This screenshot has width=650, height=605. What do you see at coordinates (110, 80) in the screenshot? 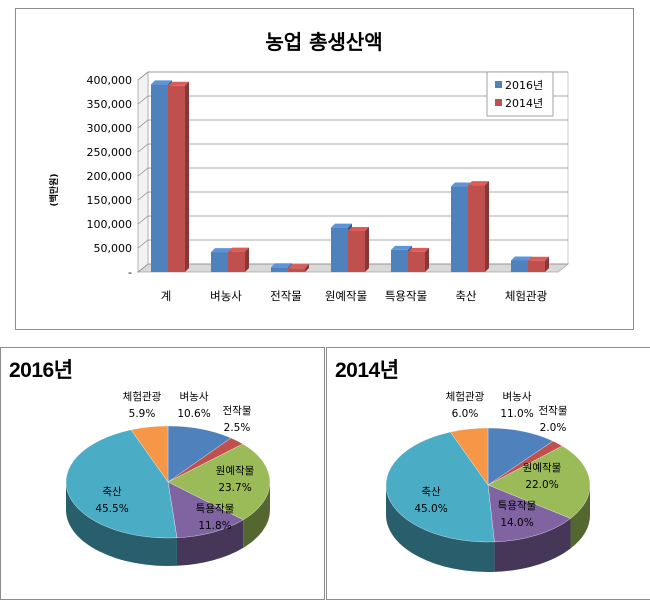
I see `y-tick-label: 400,000` at bounding box center [110, 80].